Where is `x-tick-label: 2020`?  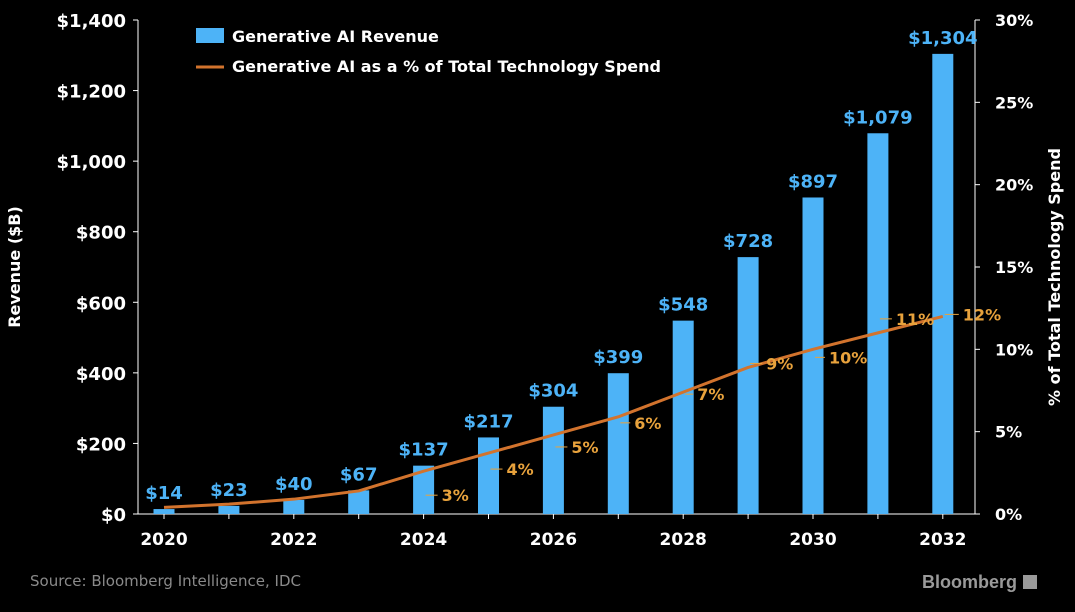
x-tick-label: 2020 is located at coordinates (163, 540).